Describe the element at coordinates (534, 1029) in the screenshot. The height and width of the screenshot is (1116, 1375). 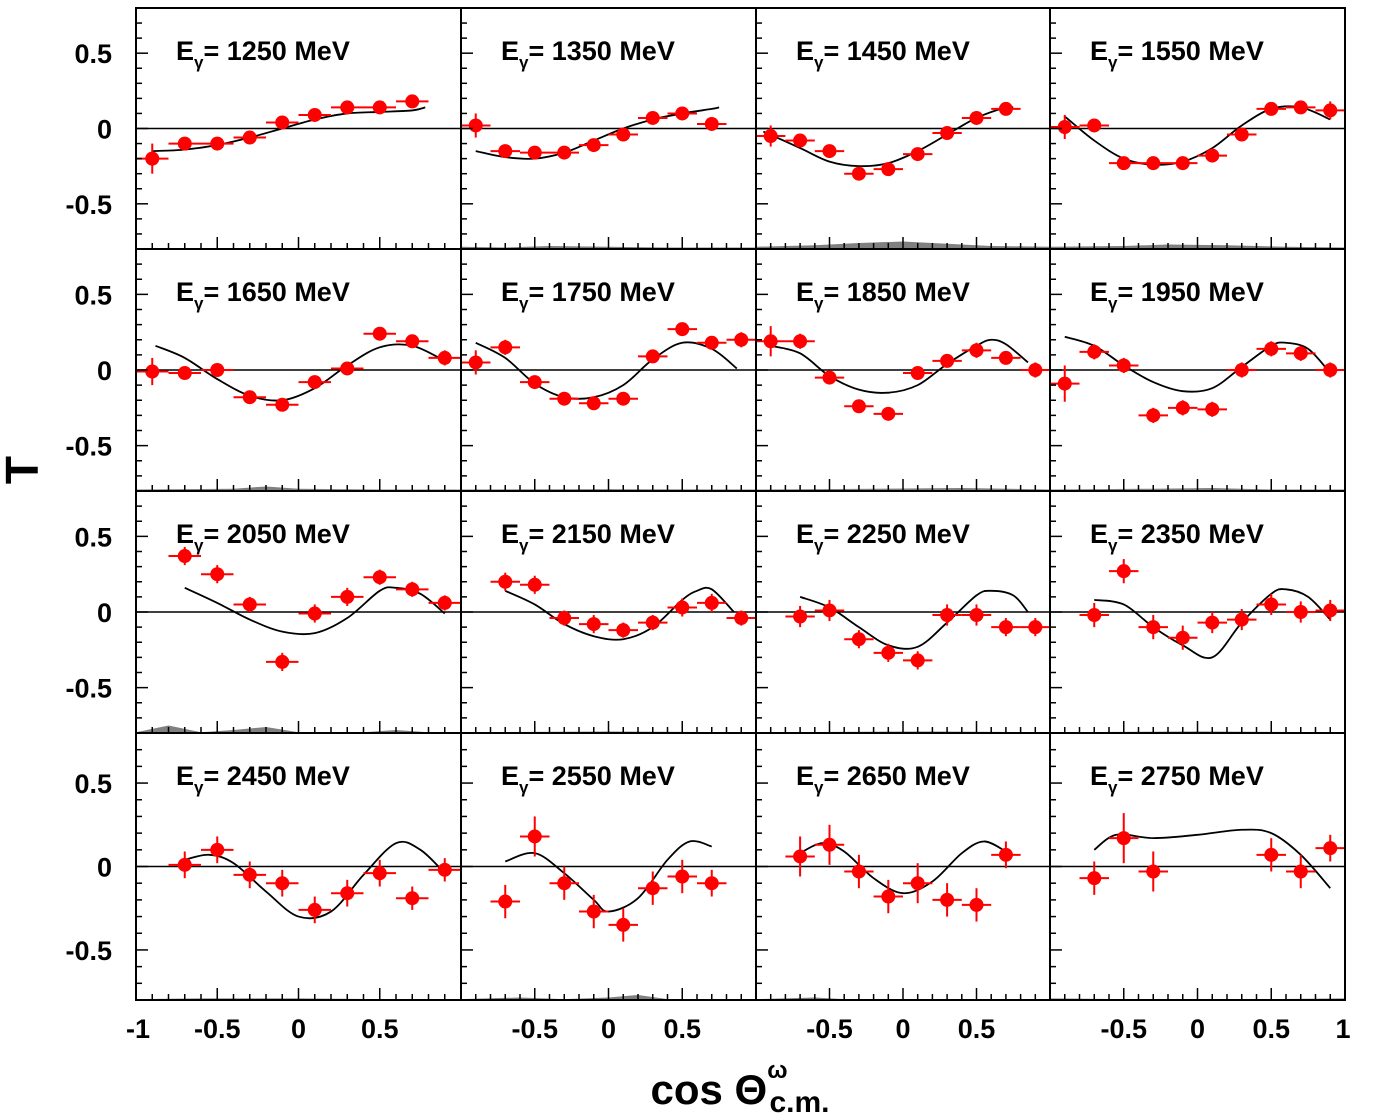
I see `x-tick-label: -0.5` at that location.